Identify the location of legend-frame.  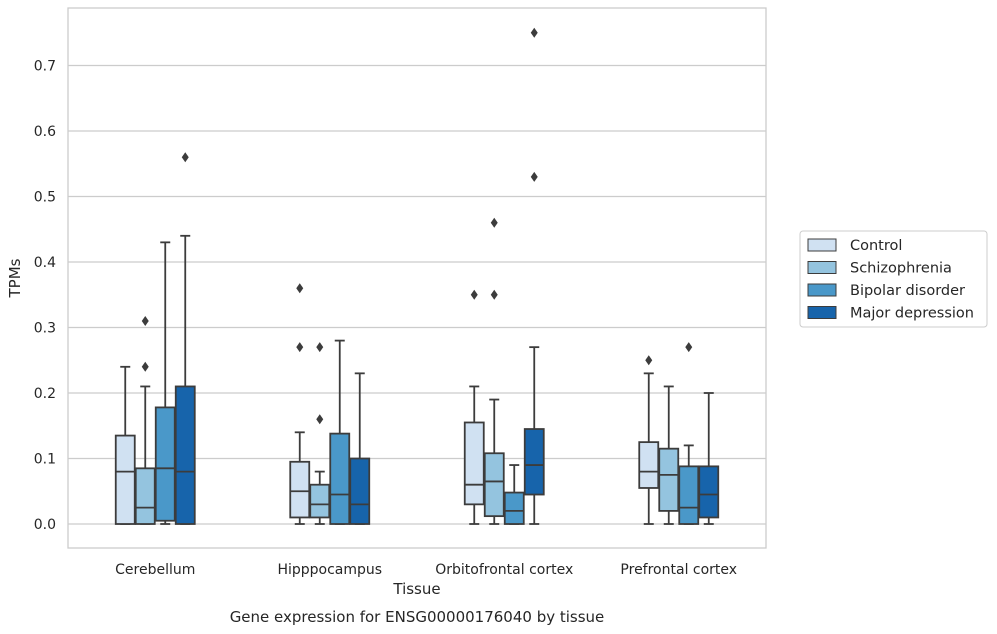
(893, 279).